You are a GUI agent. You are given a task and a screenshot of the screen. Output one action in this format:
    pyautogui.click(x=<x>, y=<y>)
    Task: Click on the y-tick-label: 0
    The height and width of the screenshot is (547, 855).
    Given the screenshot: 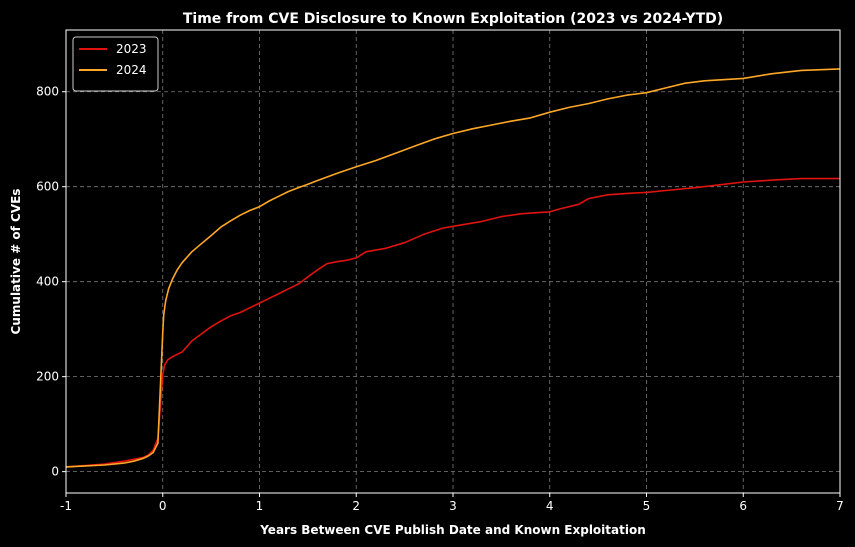 What is the action you would take?
    pyautogui.click(x=55, y=472)
    